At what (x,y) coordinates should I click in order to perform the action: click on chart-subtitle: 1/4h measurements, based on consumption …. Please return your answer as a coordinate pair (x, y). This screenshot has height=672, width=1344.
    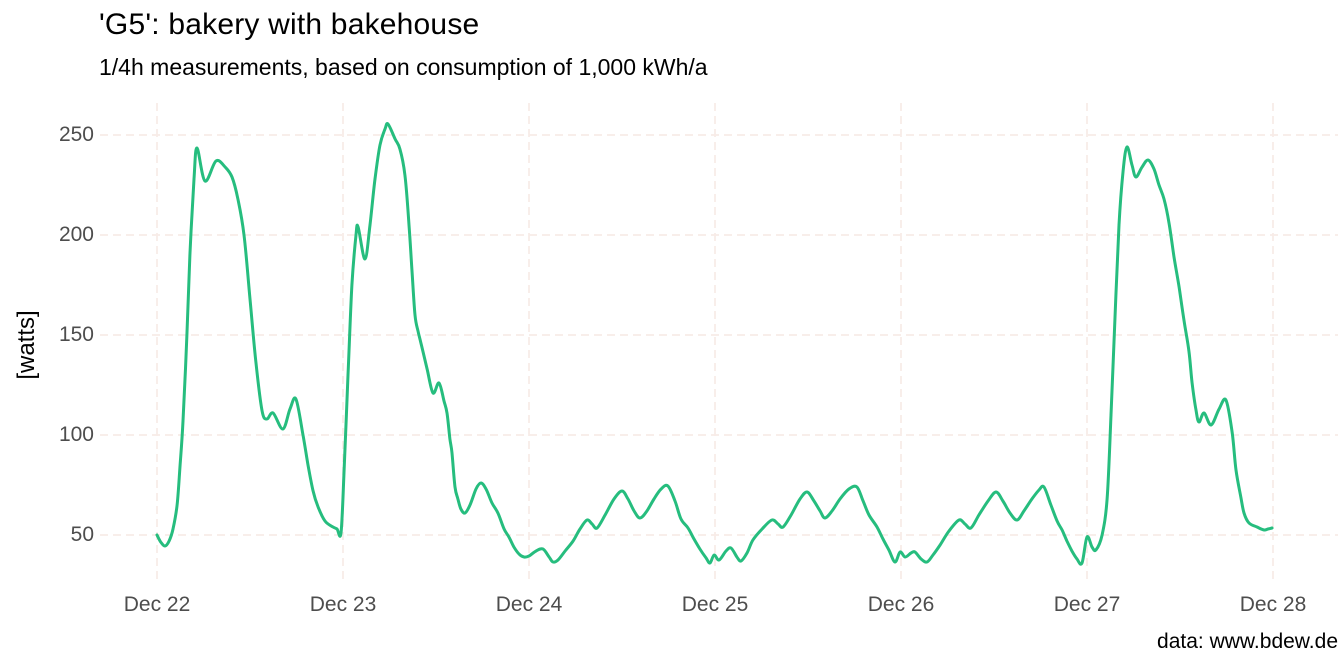
    Looking at the image, I should click on (403, 67).